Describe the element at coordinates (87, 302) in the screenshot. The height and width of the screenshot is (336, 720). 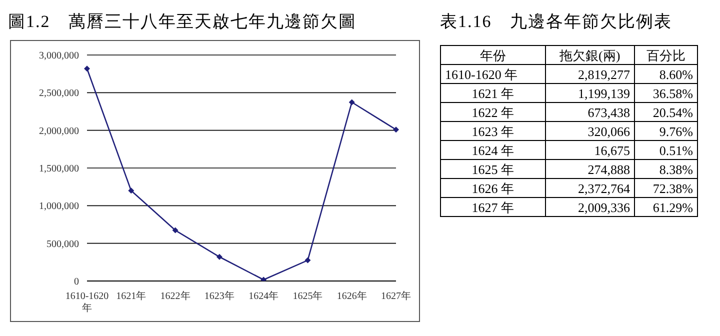
I see `x-tick-label: 1610-1620年` at that location.